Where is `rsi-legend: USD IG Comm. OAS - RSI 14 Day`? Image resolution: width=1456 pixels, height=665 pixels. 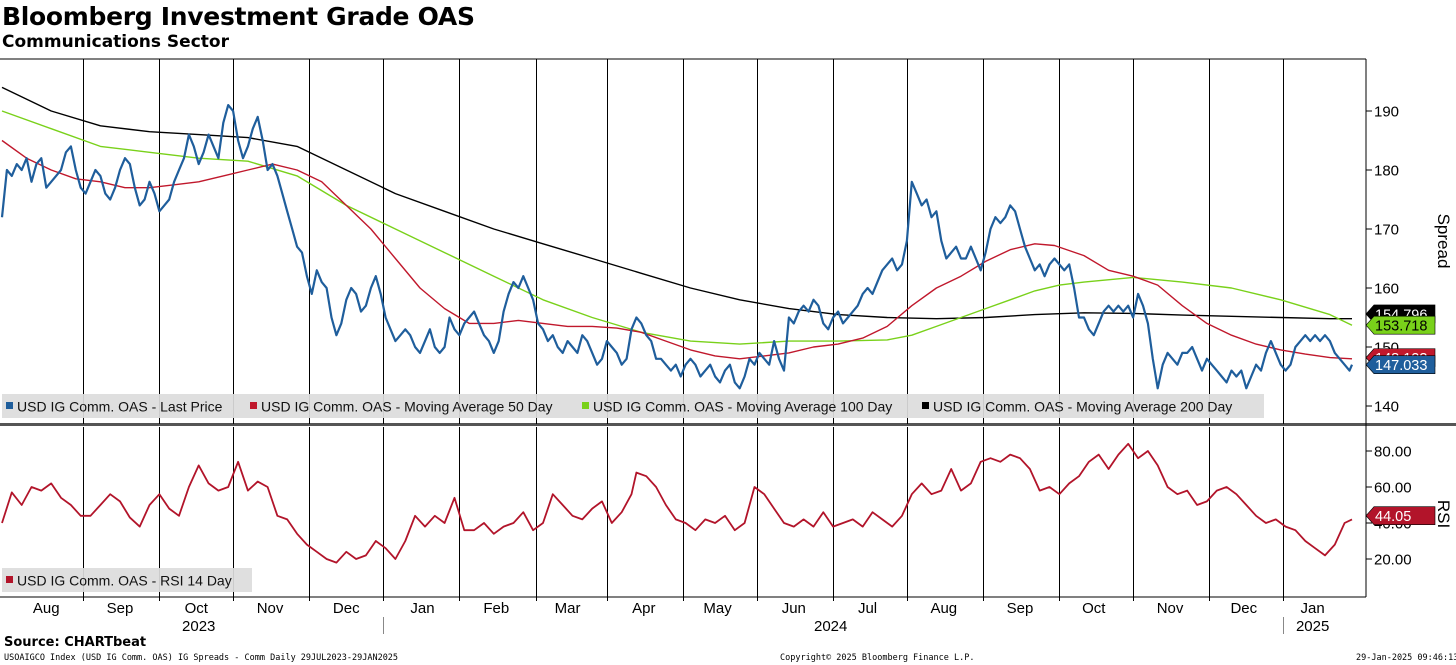 rsi-legend: USD IG Comm. OAS - RSI 14 Day is located at coordinates (127, 580).